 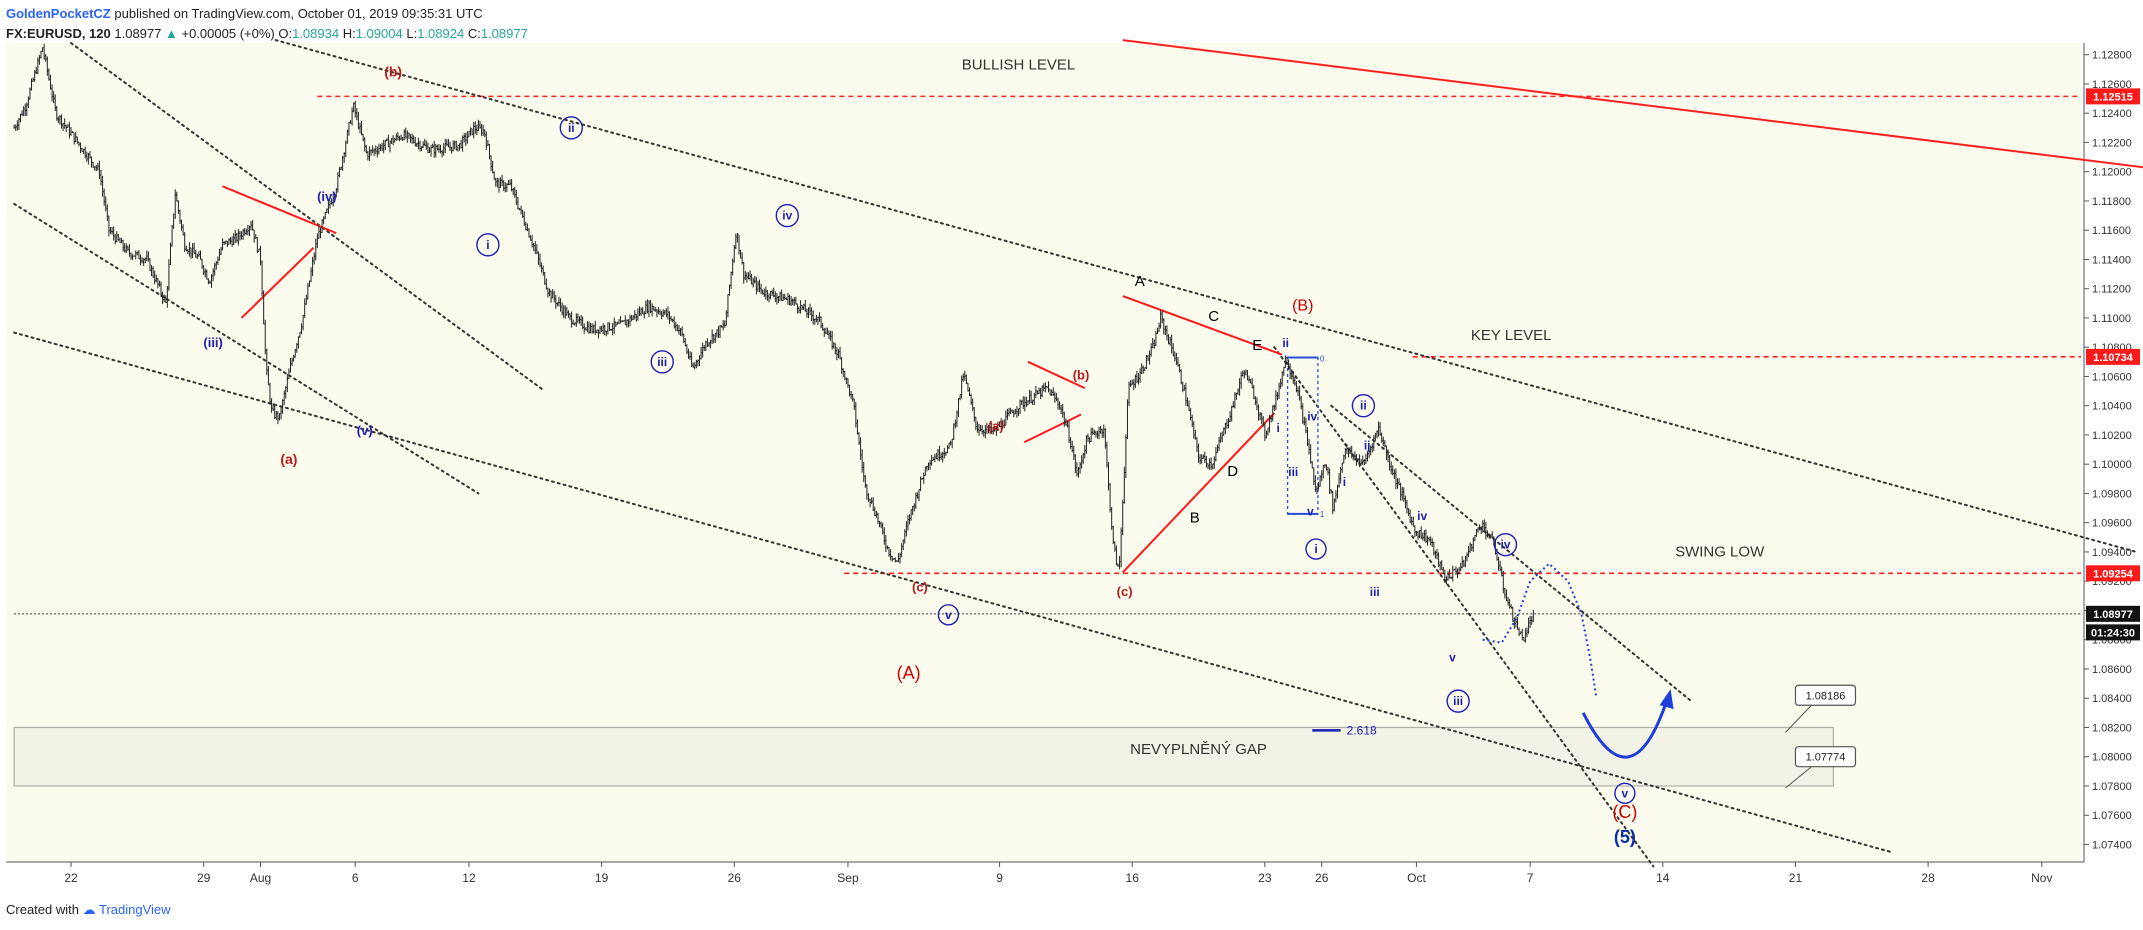 I want to click on wave-label: ii, so click(x=1285, y=343).